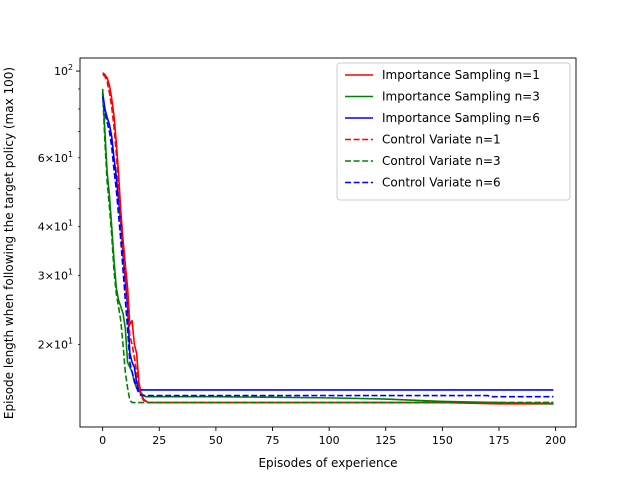  What do you see at coordinates (159, 440) in the screenshot?
I see `x-tick-label: 25` at bounding box center [159, 440].